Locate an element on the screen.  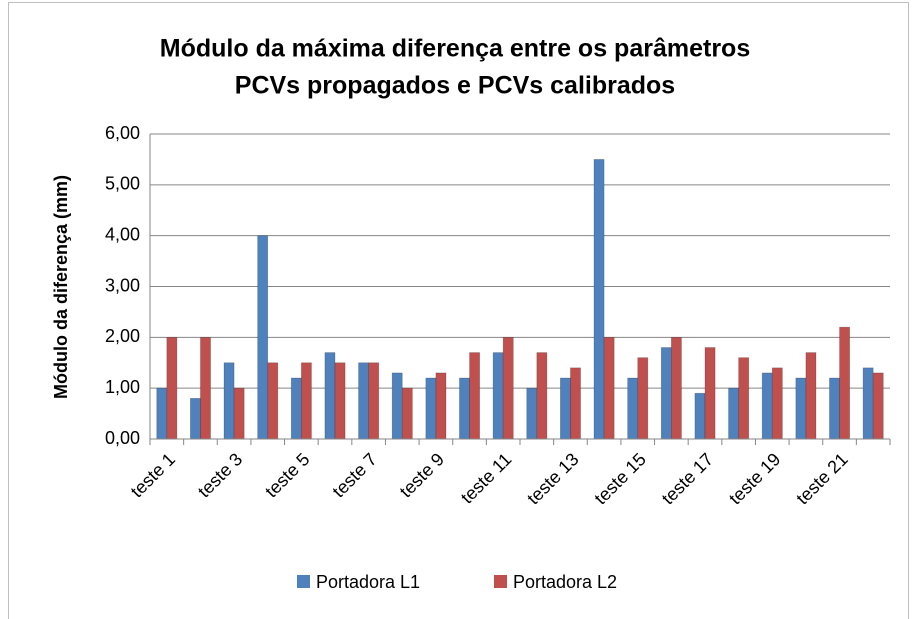
y-tick-label: 2,00 is located at coordinates (122, 336).